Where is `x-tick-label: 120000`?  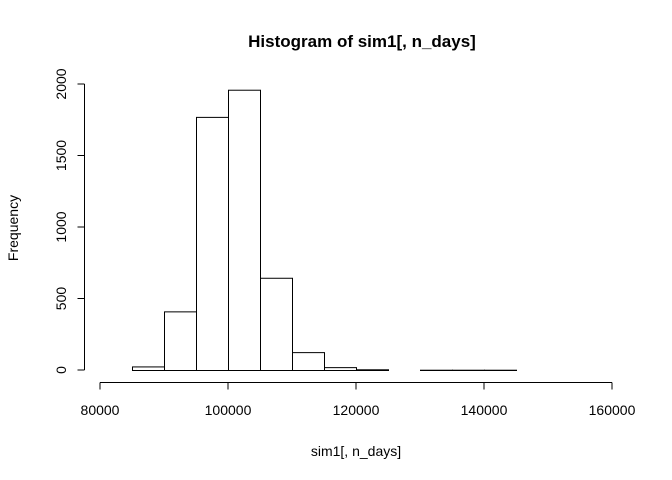
x-tick-label: 120000 is located at coordinates (356, 410).